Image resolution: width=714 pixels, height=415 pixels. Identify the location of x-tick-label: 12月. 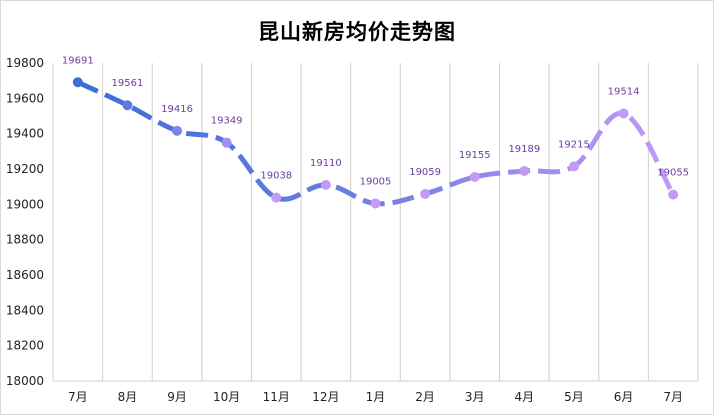
(325, 397).